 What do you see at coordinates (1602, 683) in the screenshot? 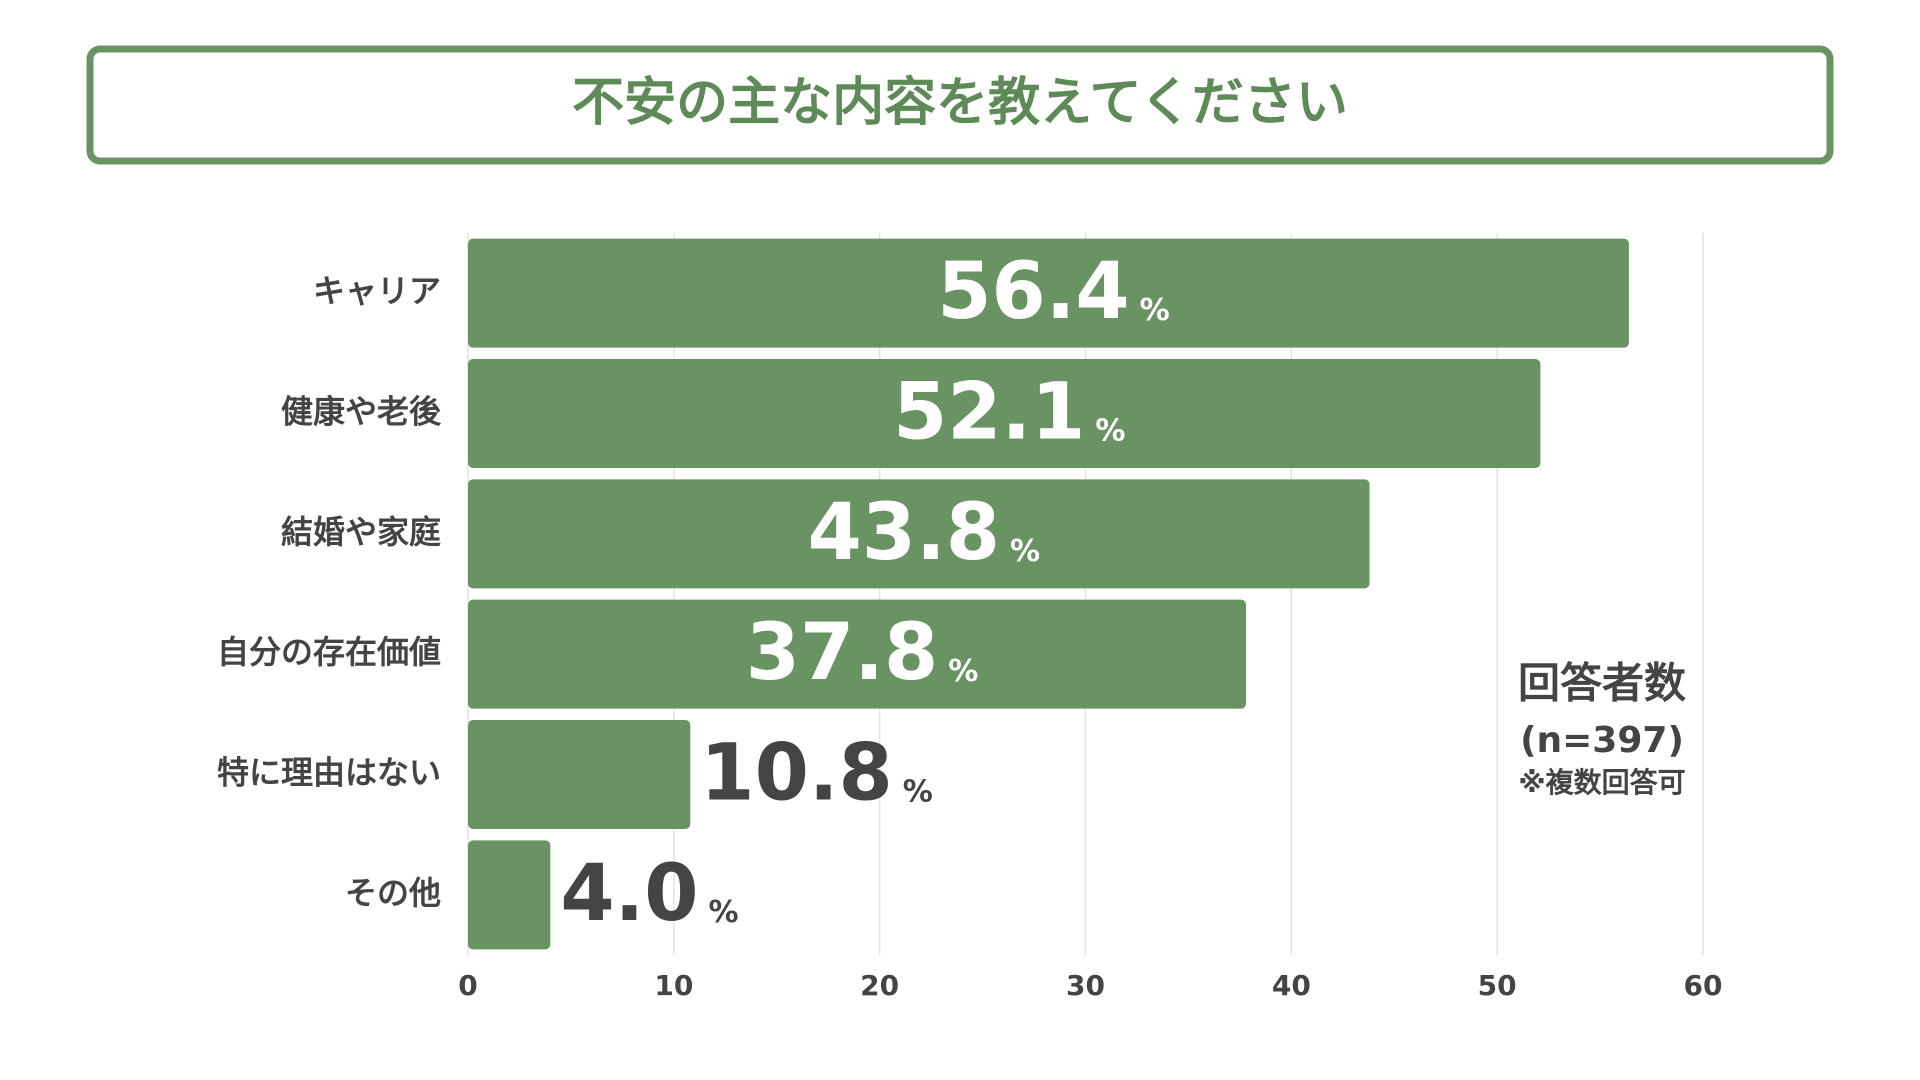
I see `annotation: 回答者数` at bounding box center [1602, 683].